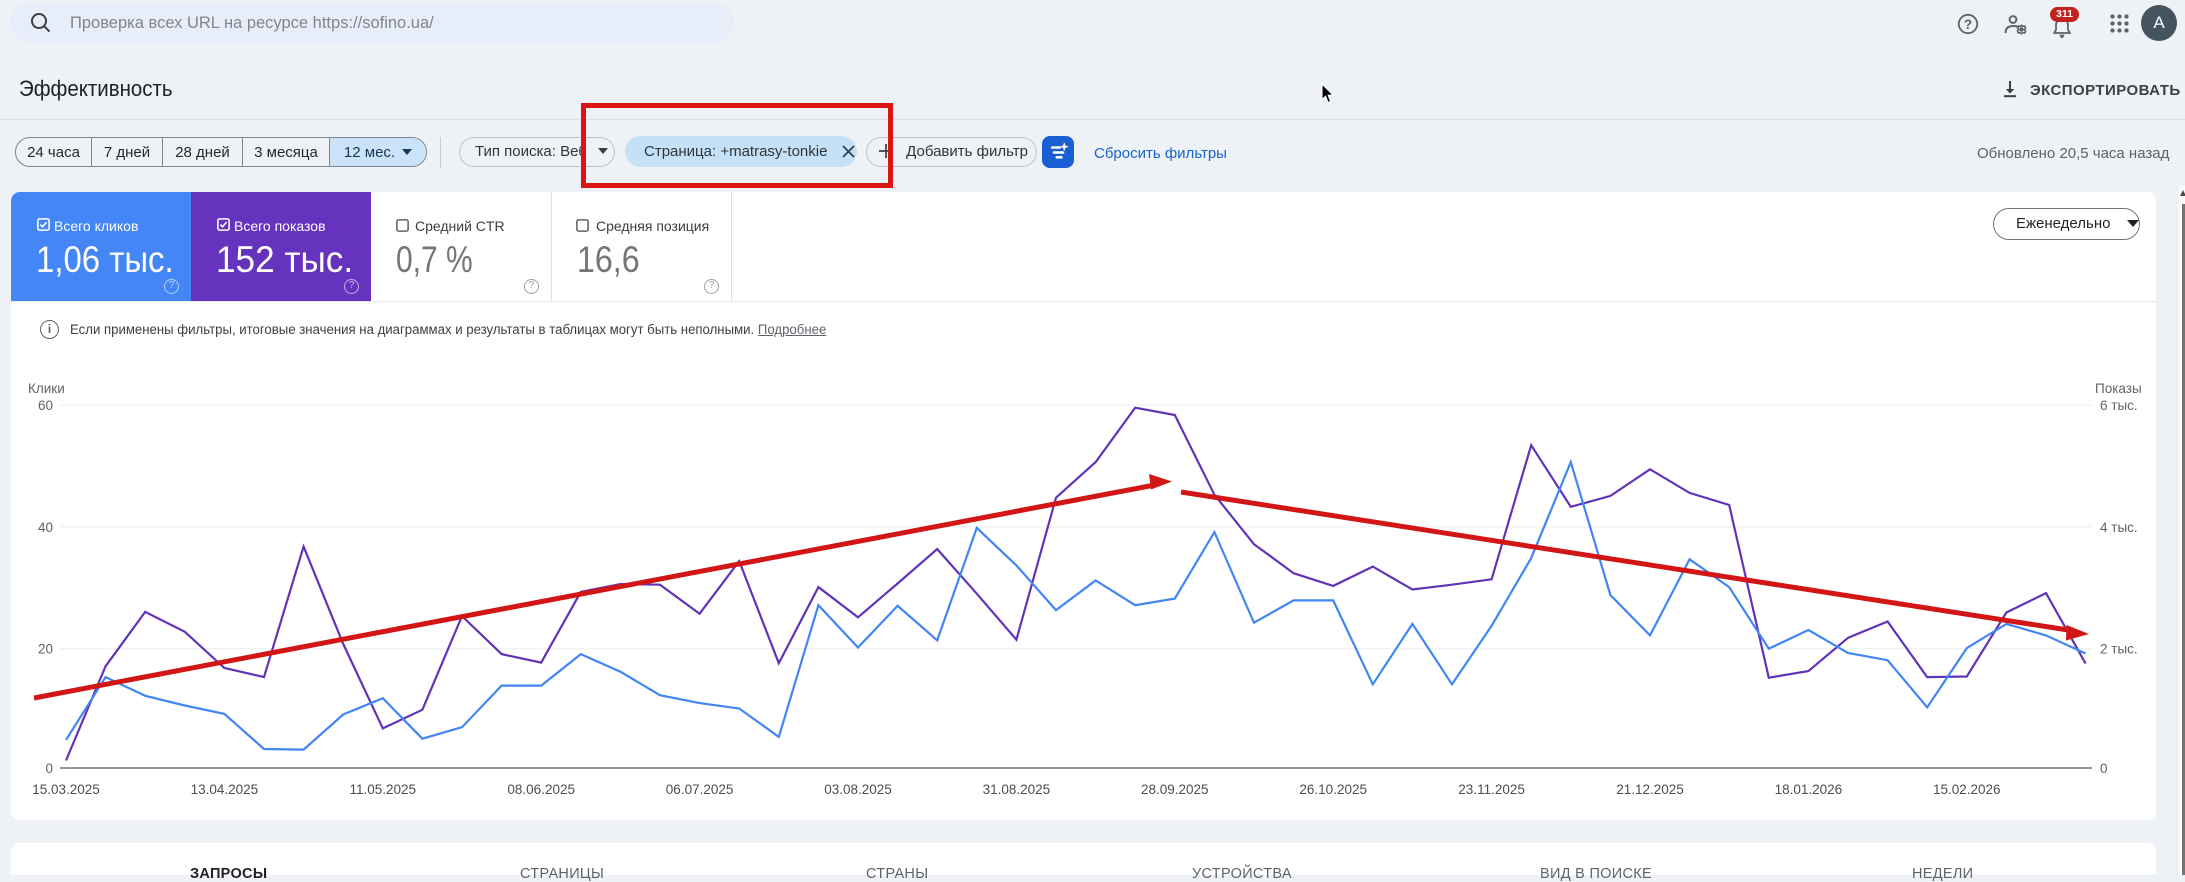  I want to click on svg-text: 2 тыс., so click(2119, 649).